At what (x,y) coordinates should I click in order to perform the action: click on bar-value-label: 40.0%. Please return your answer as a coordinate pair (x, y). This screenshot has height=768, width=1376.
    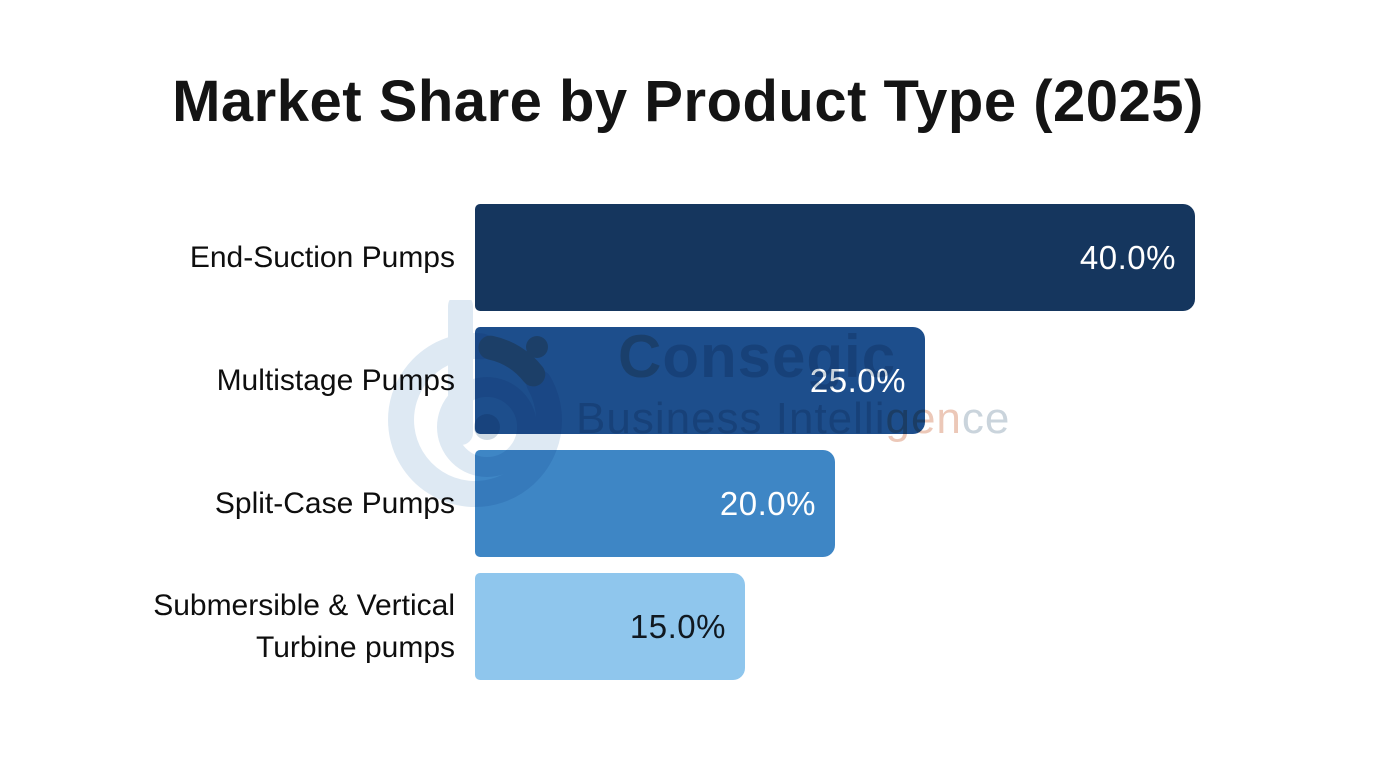
    Looking at the image, I should click on (1127, 257).